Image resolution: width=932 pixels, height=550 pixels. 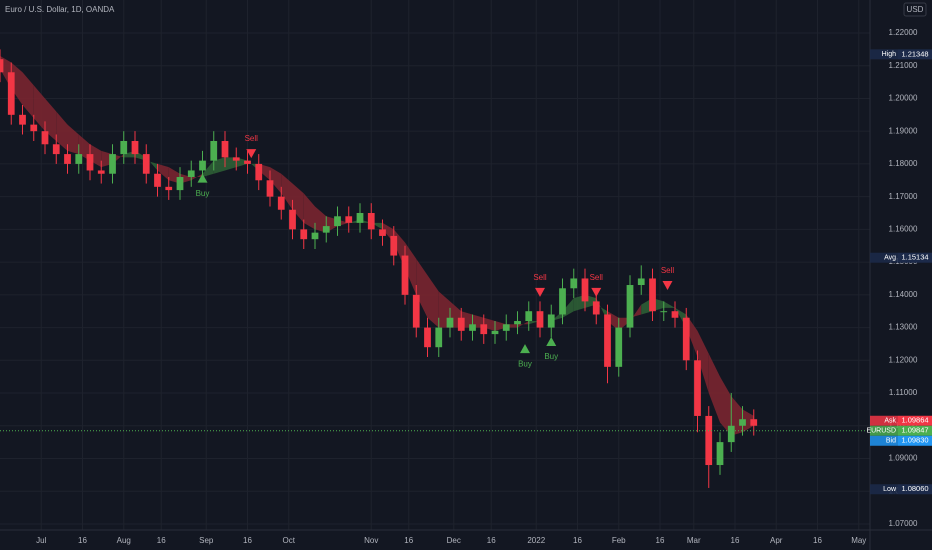 What do you see at coordinates (903, 98) in the screenshot?
I see `y-tick-label: 1.20000` at bounding box center [903, 98].